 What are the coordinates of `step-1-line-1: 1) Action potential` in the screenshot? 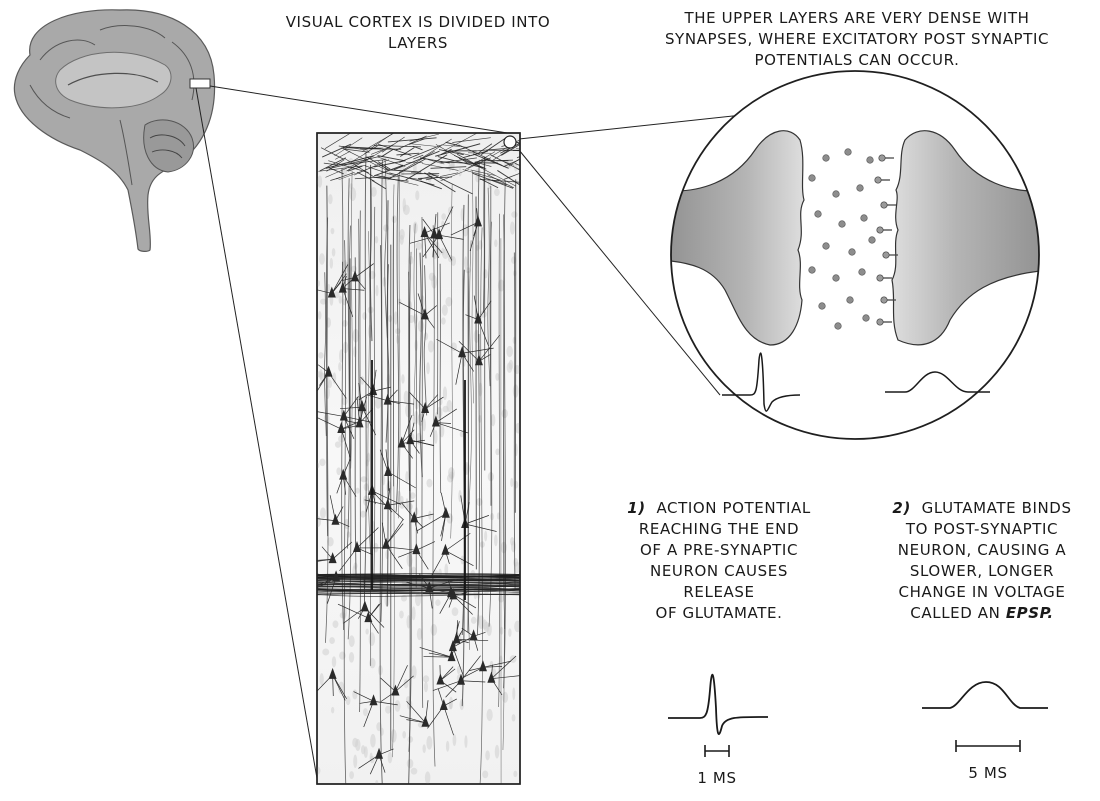 It's located at (719, 508).